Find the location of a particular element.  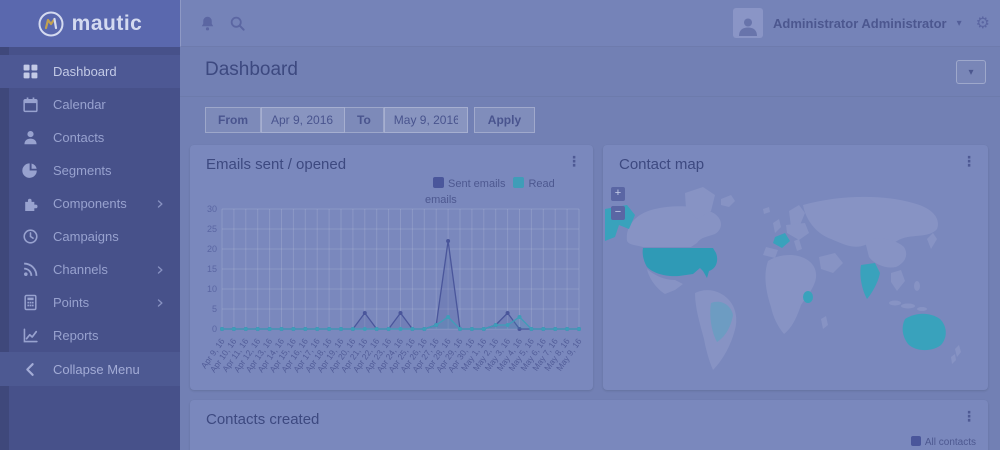

components-icon is located at coordinates (30, 203).